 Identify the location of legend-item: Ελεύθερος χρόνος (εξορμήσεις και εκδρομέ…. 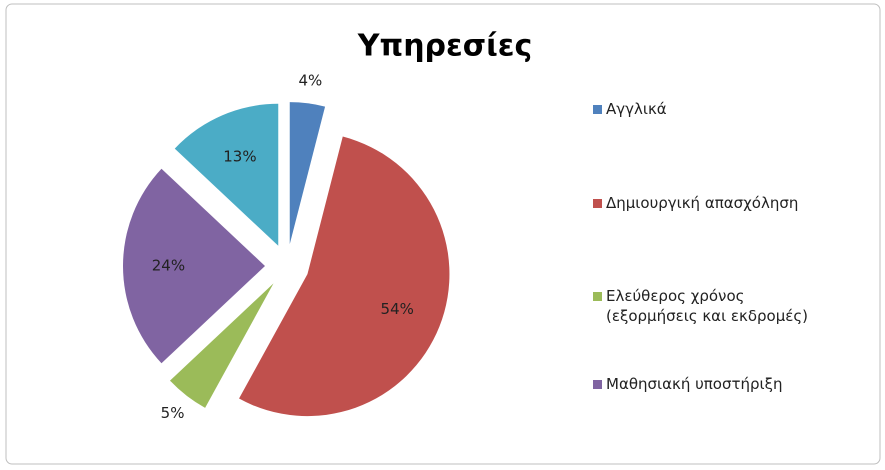
(714, 306).